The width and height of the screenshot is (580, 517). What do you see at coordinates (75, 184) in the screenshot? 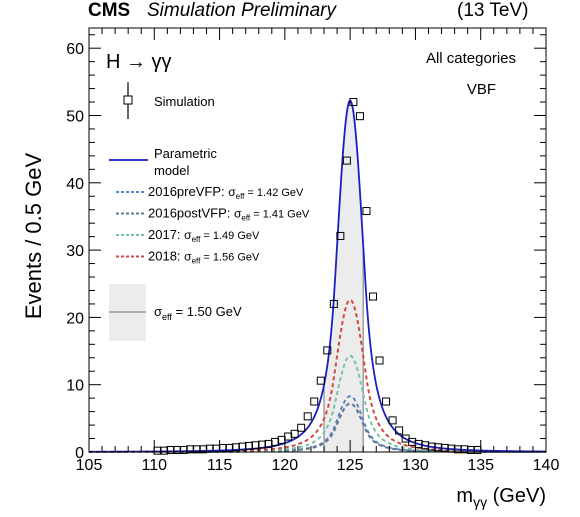
I see `y-tick-label: 40` at bounding box center [75, 184].